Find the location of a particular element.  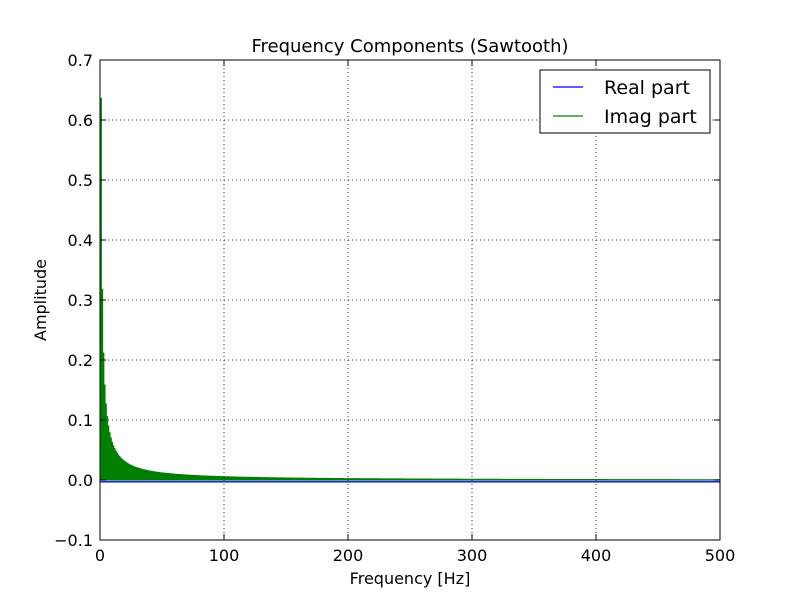

legend-label-imag: Imag part is located at coordinates (650, 117).